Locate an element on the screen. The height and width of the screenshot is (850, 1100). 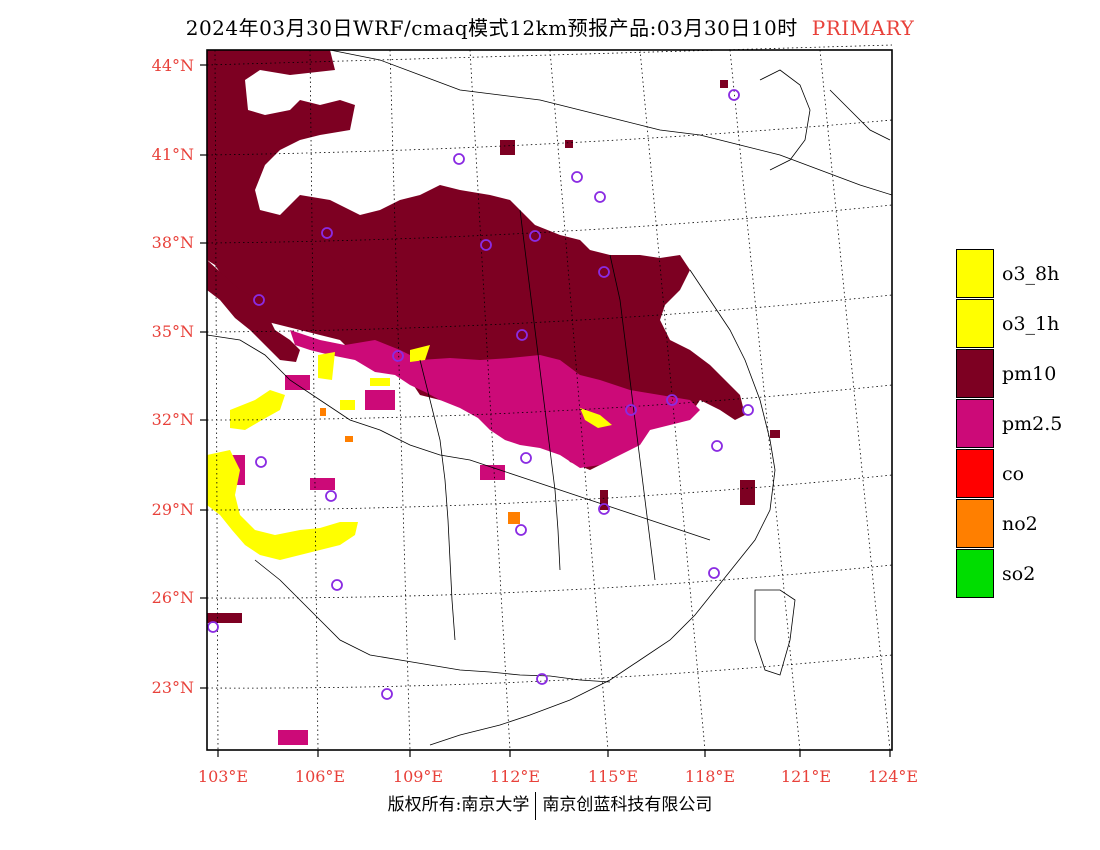
lat-label-32: 32°N is located at coordinates (172, 419).